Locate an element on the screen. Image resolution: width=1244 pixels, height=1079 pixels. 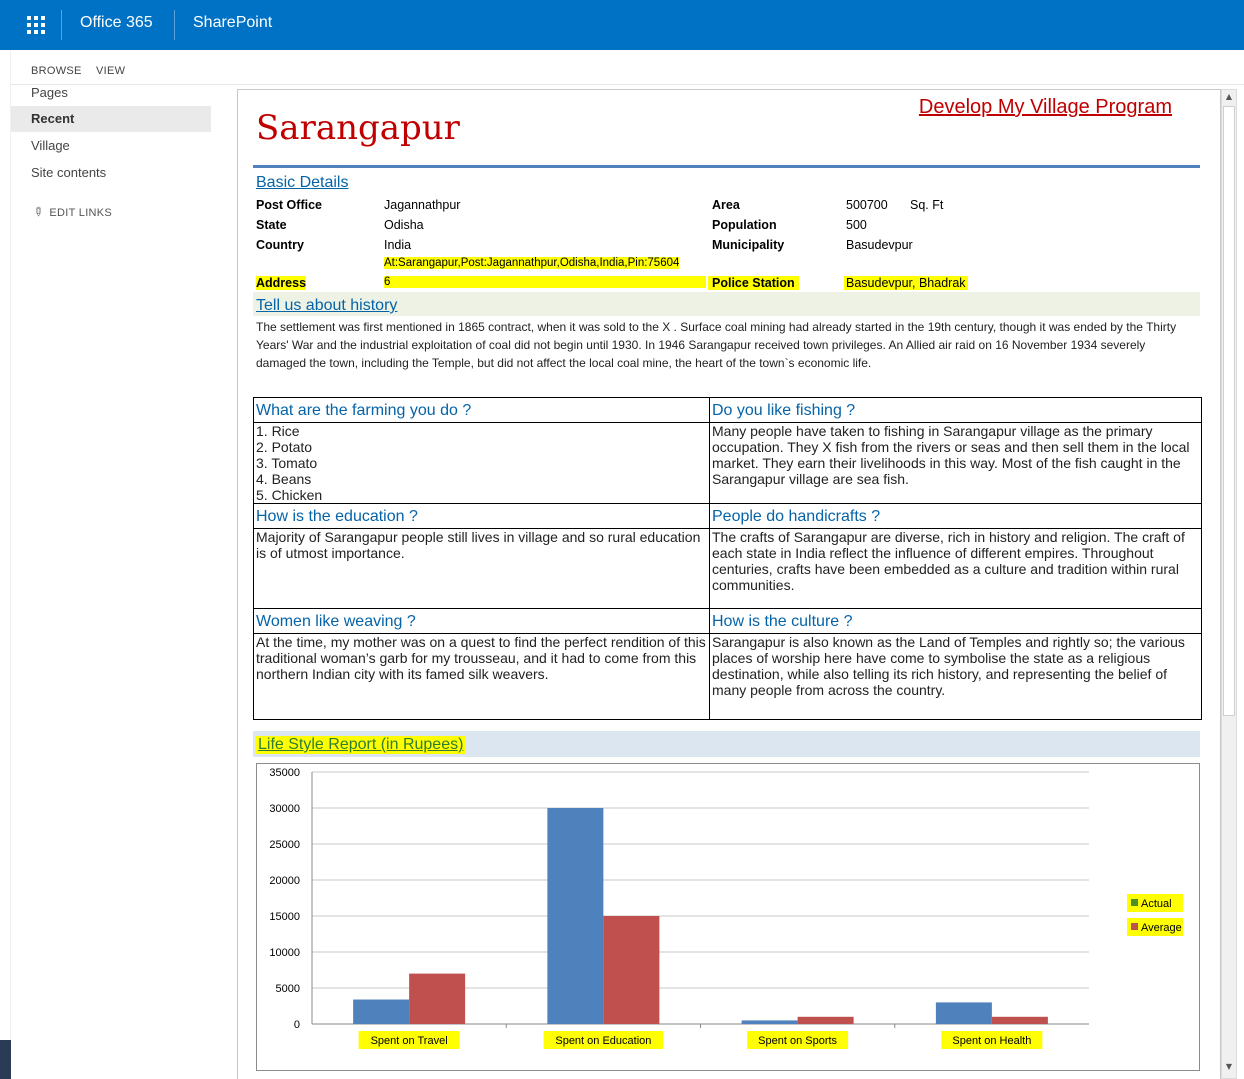
y-tick-label: 30000 is located at coordinates (284, 809).